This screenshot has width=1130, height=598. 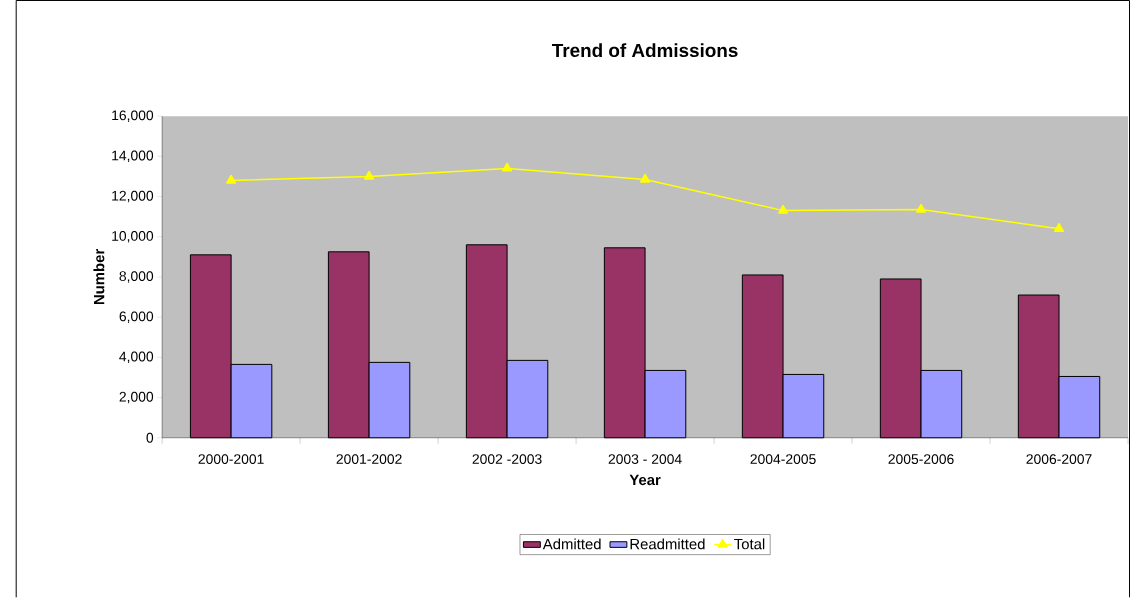 I want to click on x-tick-label: 2005-2006, so click(x=921, y=459).